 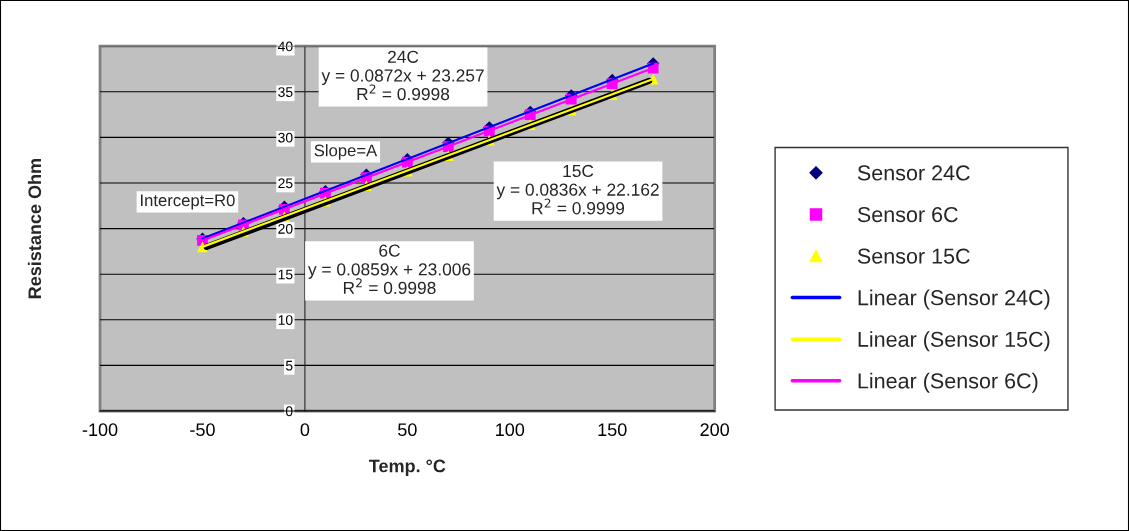 I want to click on annotation: 6C y = 0.0859x + 23.006 R$^{2}$ = 0.9998, so click(x=389, y=269).